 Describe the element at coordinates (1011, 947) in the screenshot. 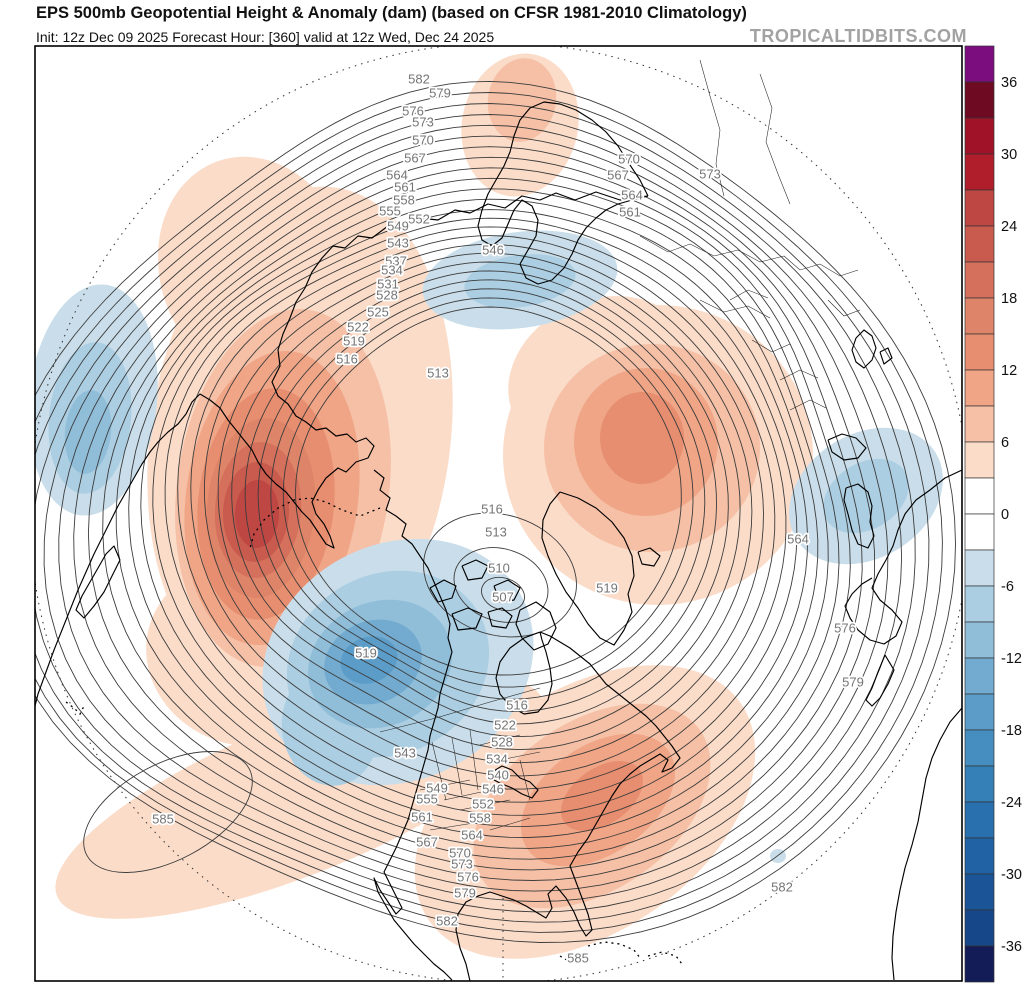

I see `colorbar-tick--36: -36` at that location.